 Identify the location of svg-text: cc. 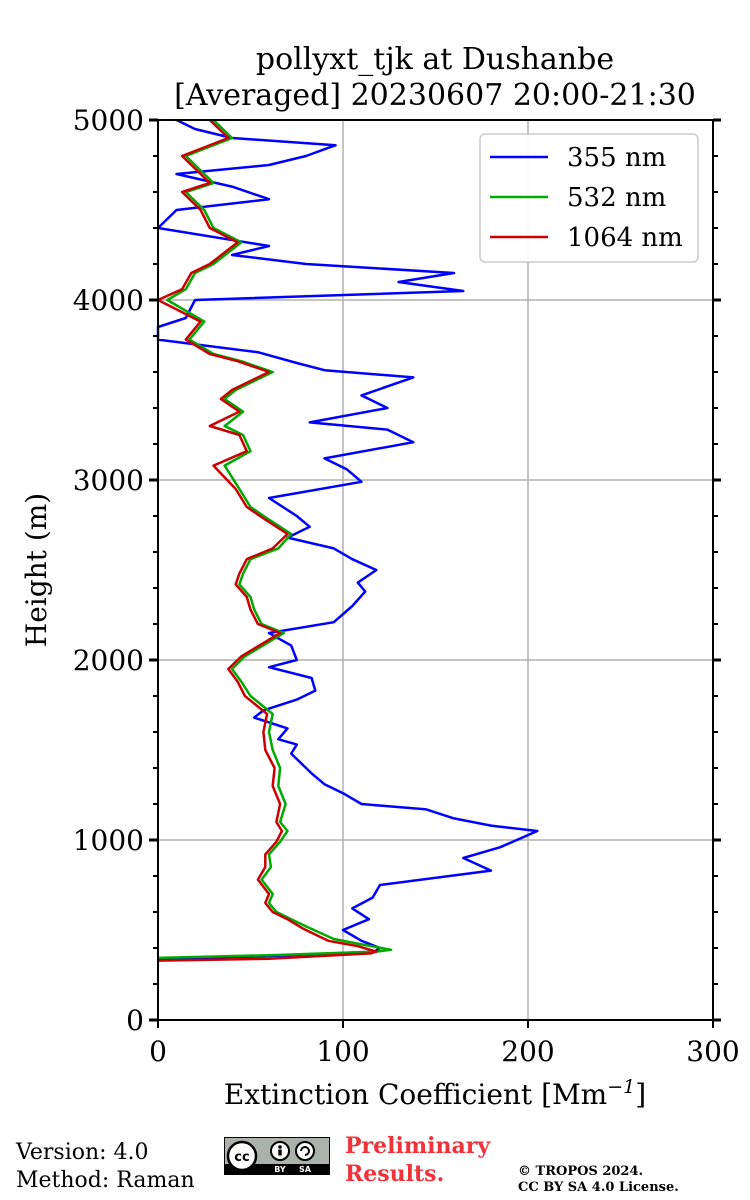
(241, 1157).